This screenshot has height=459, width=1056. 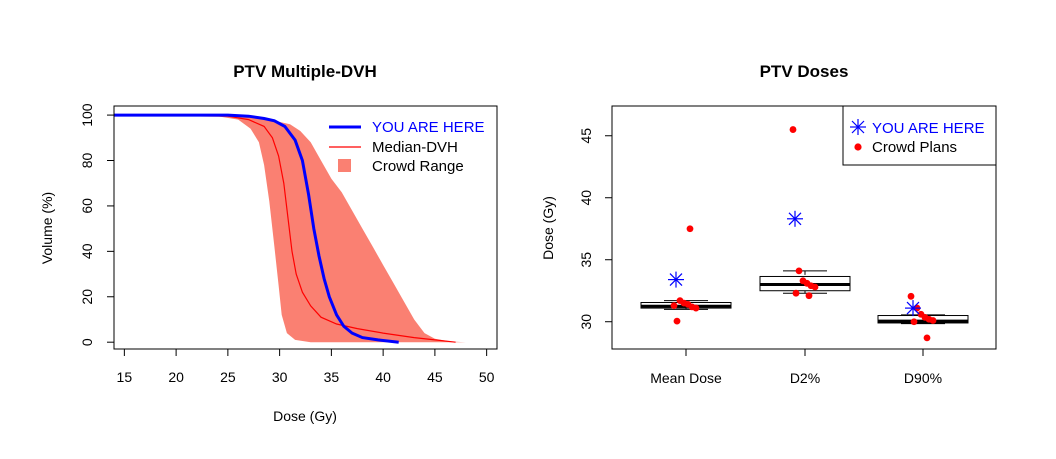 What do you see at coordinates (858, 147) in the screenshot?
I see `legend-crowd-plans-marker` at bounding box center [858, 147].